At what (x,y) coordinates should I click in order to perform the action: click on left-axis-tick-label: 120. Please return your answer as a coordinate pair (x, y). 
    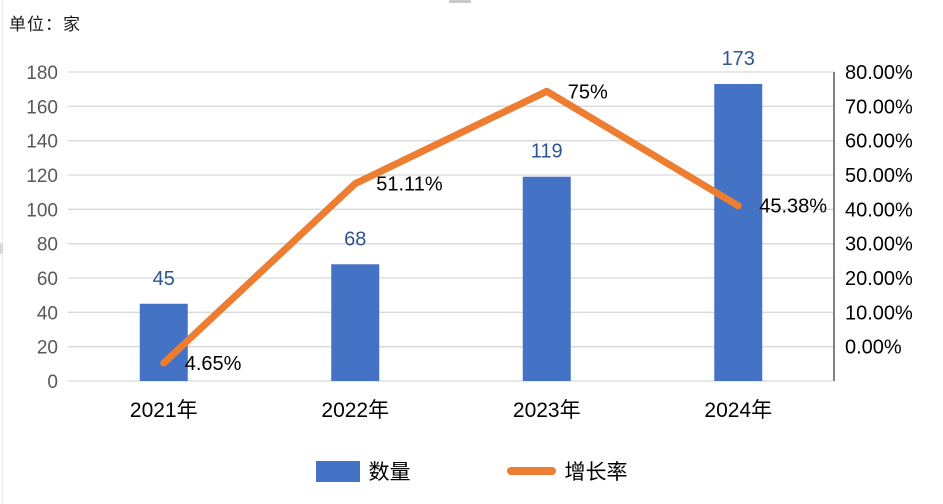
    Looking at the image, I should click on (42, 176).